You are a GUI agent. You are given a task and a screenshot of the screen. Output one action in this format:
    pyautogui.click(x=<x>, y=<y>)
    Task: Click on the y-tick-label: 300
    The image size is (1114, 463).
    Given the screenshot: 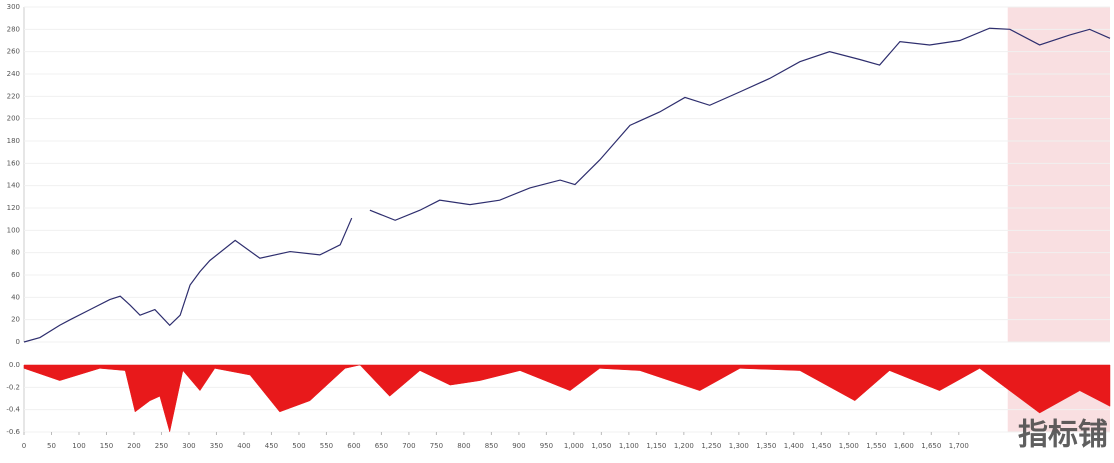 What is the action you would take?
    pyautogui.click(x=13, y=7)
    